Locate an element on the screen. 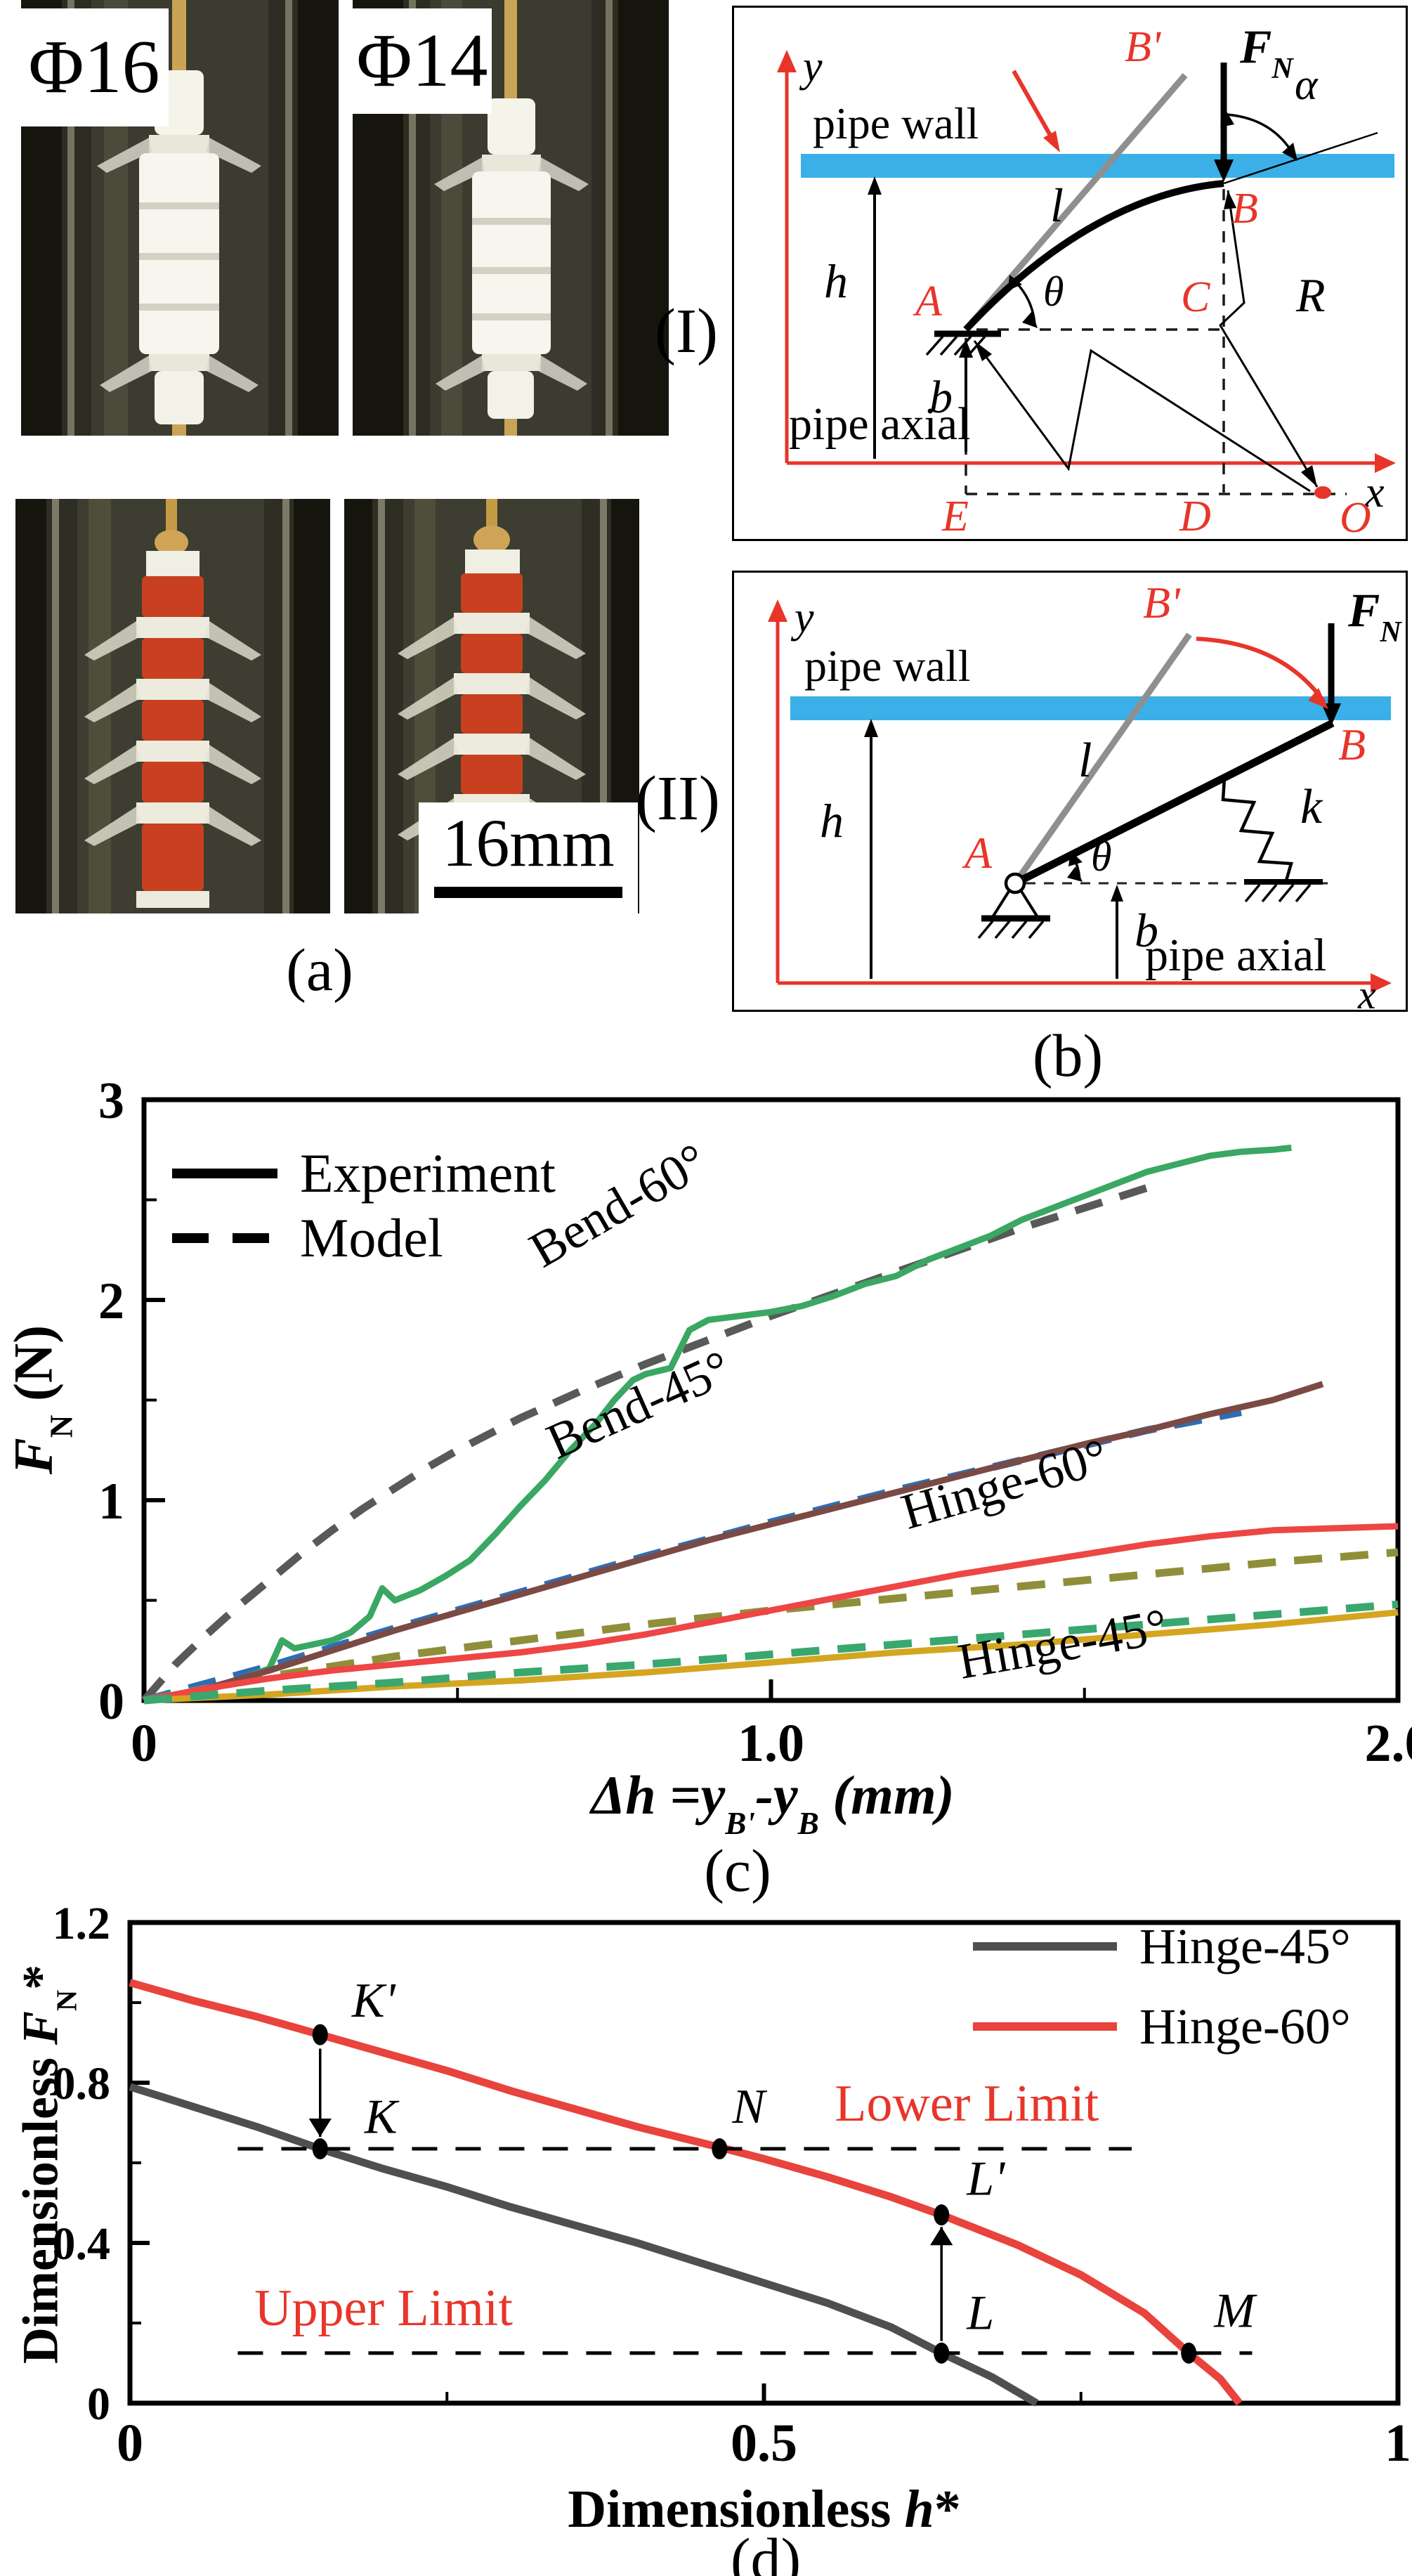 The image size is (1412, 2576). photo-label-phi14: Φ14 is located at coordinates (423, 61).